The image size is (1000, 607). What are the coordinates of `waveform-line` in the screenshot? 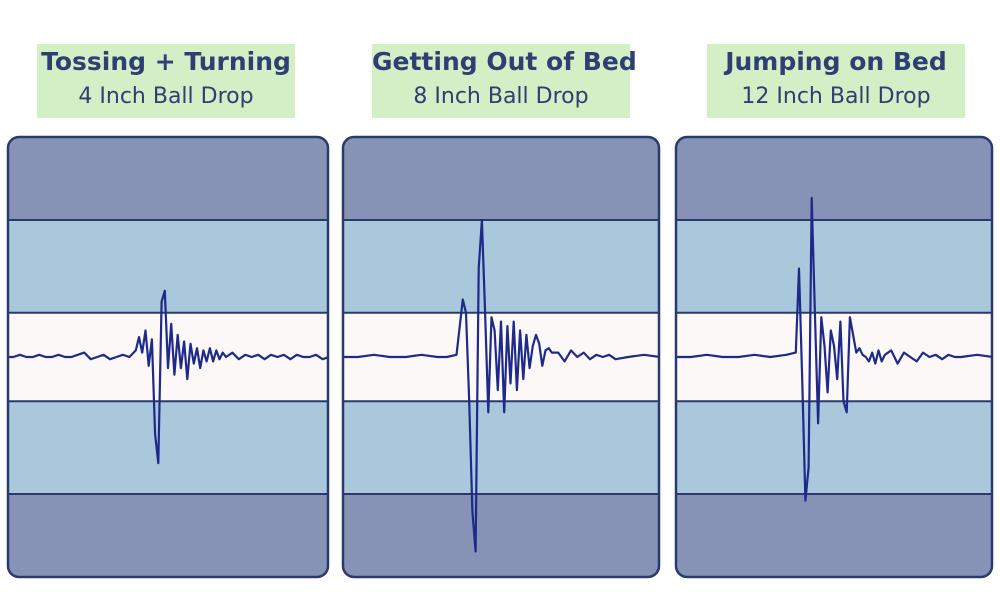 It's located at (168, 377).